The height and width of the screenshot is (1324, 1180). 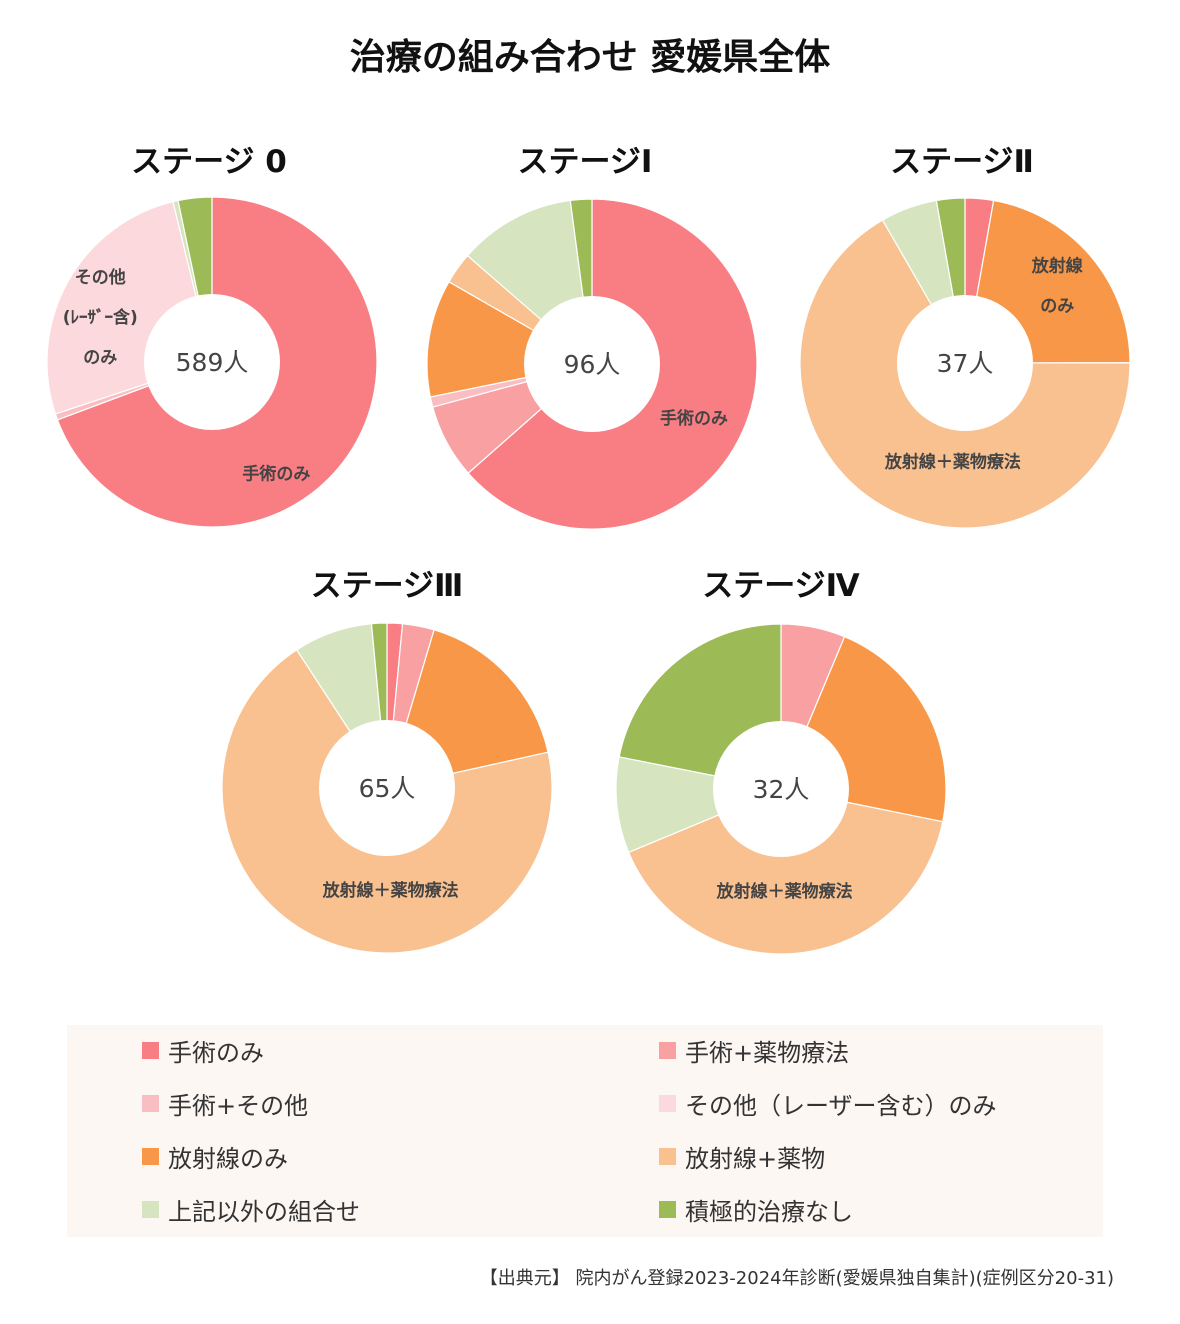 I want to click on legend-item-no-active-treatment: 積極的治療なし, so click(x=756, y=1210).